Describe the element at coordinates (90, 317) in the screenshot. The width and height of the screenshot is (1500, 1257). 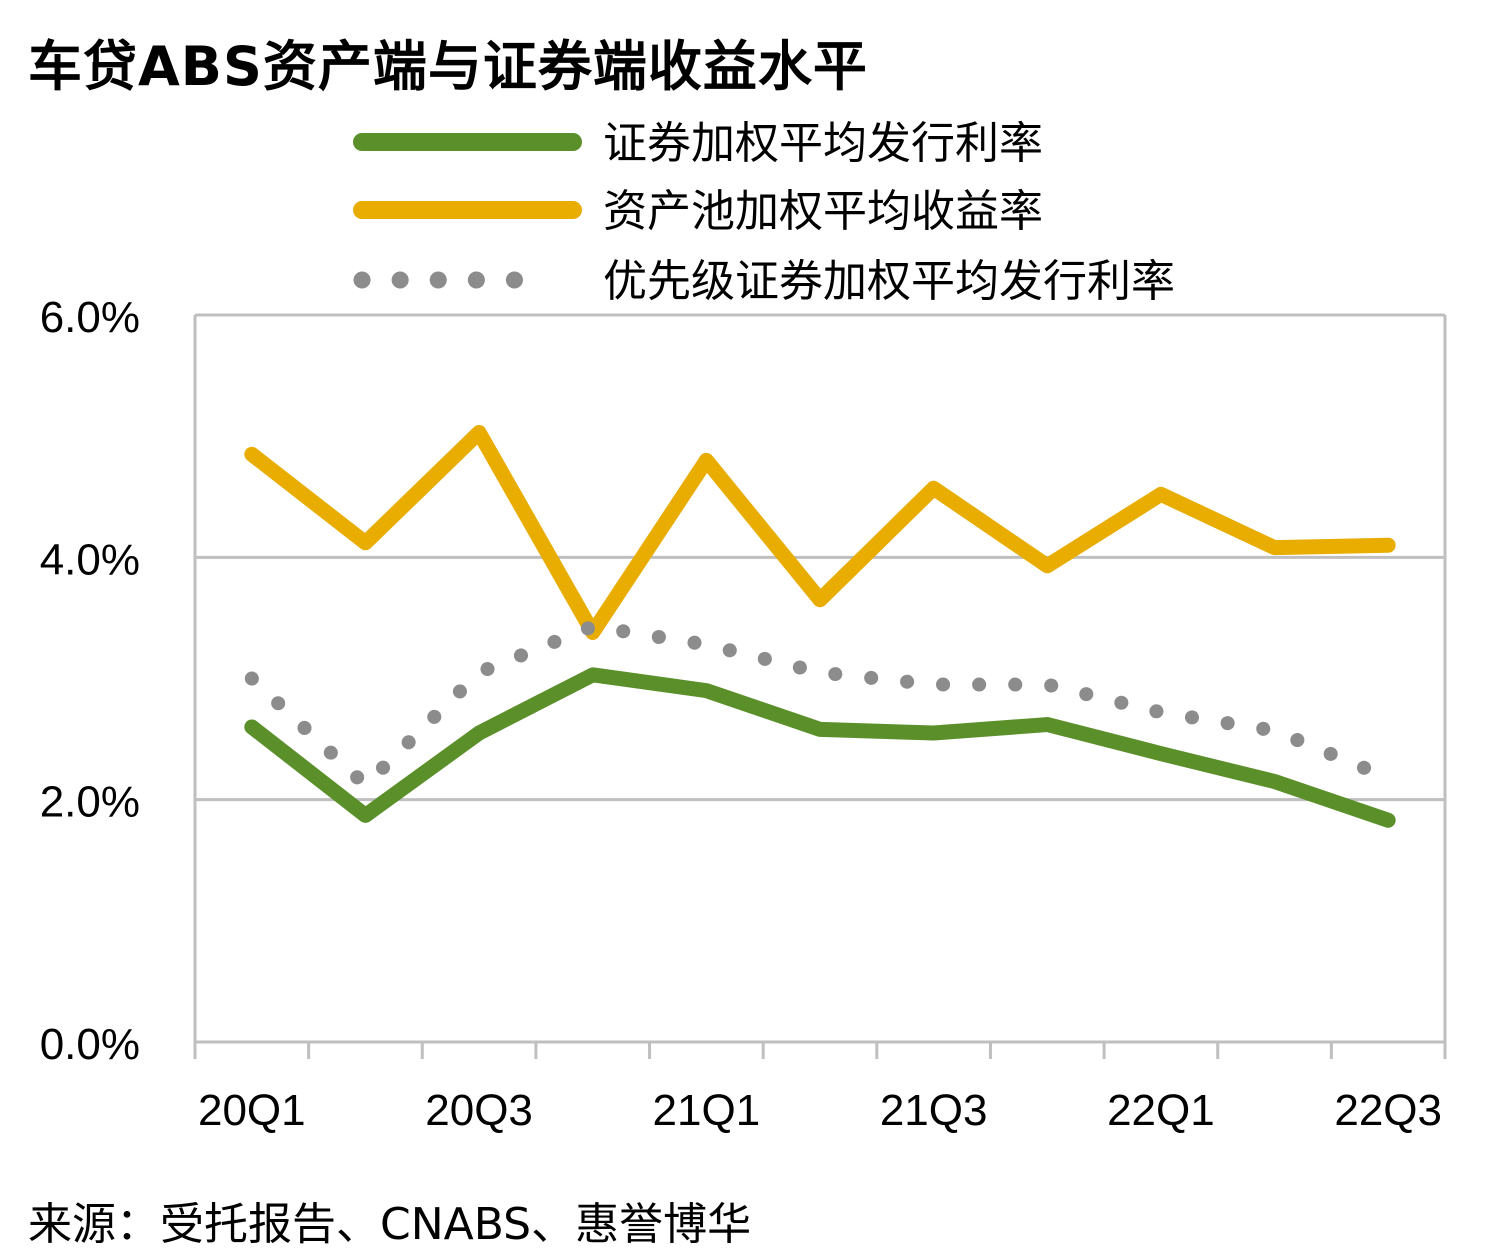
I see `y-tick-label: 6.0%` at that location.